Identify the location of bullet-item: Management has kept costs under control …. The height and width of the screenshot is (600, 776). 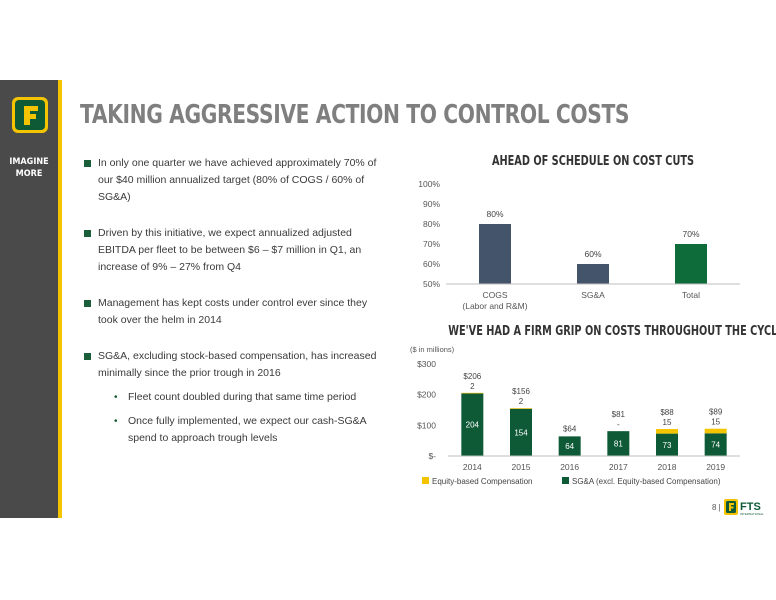
(234, 312).